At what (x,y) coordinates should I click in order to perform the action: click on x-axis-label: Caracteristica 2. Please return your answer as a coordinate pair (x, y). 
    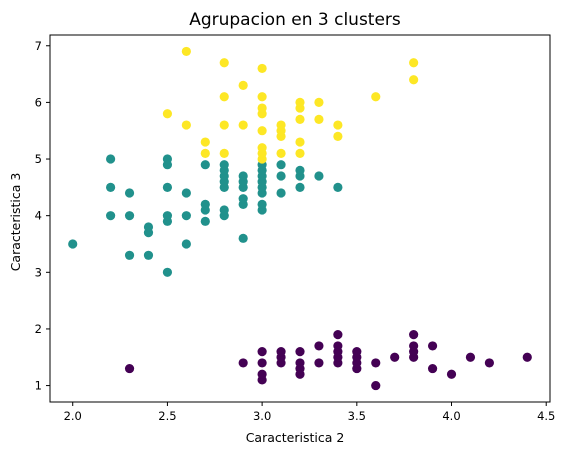
    Looking at the image, I should click on (295, 437).